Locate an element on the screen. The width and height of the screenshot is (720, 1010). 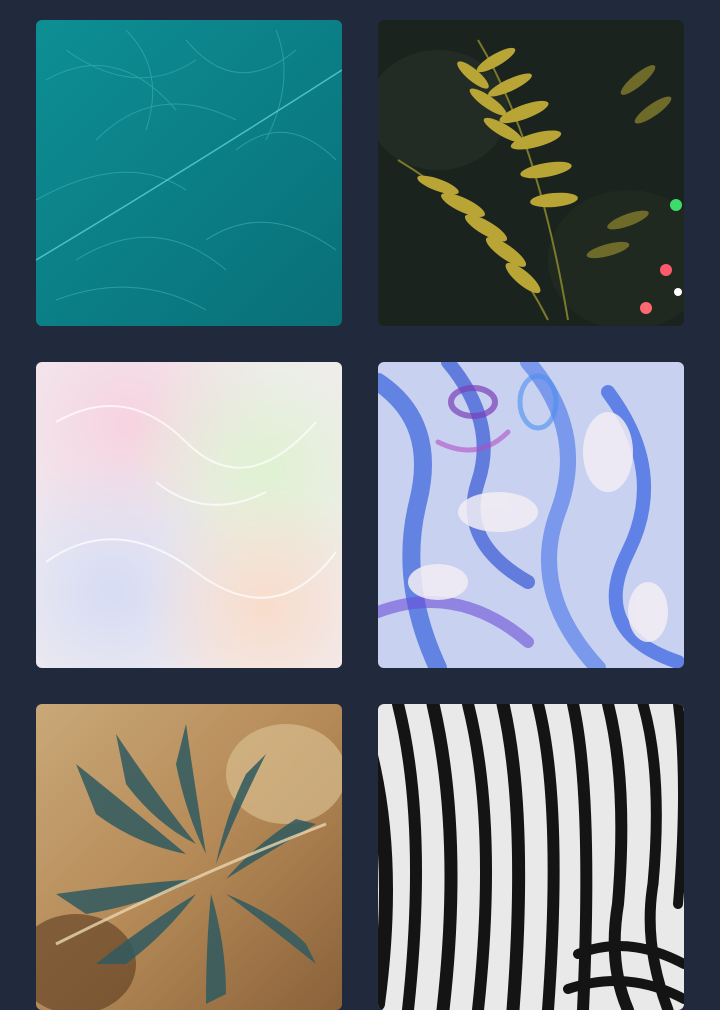
monstera-leaf-image is located at coordinates (189, 857).